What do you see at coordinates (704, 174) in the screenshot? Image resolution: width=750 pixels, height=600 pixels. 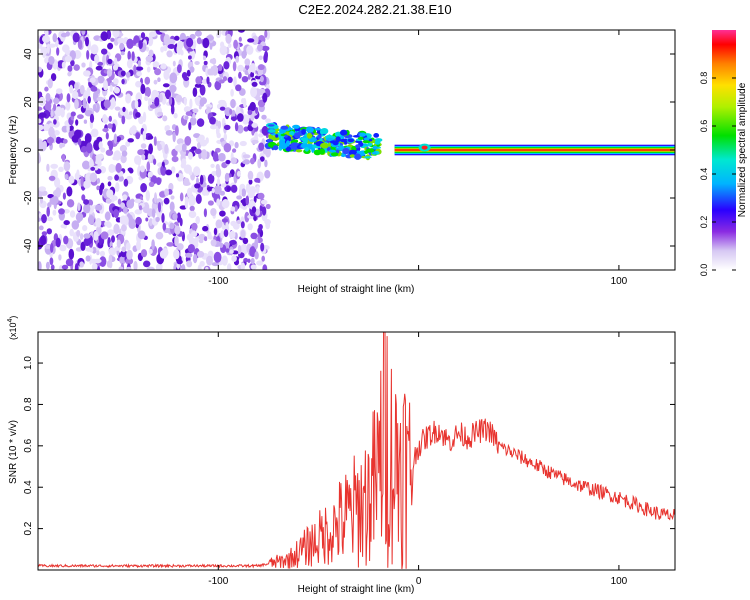 I see `colorbar-tick-label: 0.4` at bounding box center [704, 174].